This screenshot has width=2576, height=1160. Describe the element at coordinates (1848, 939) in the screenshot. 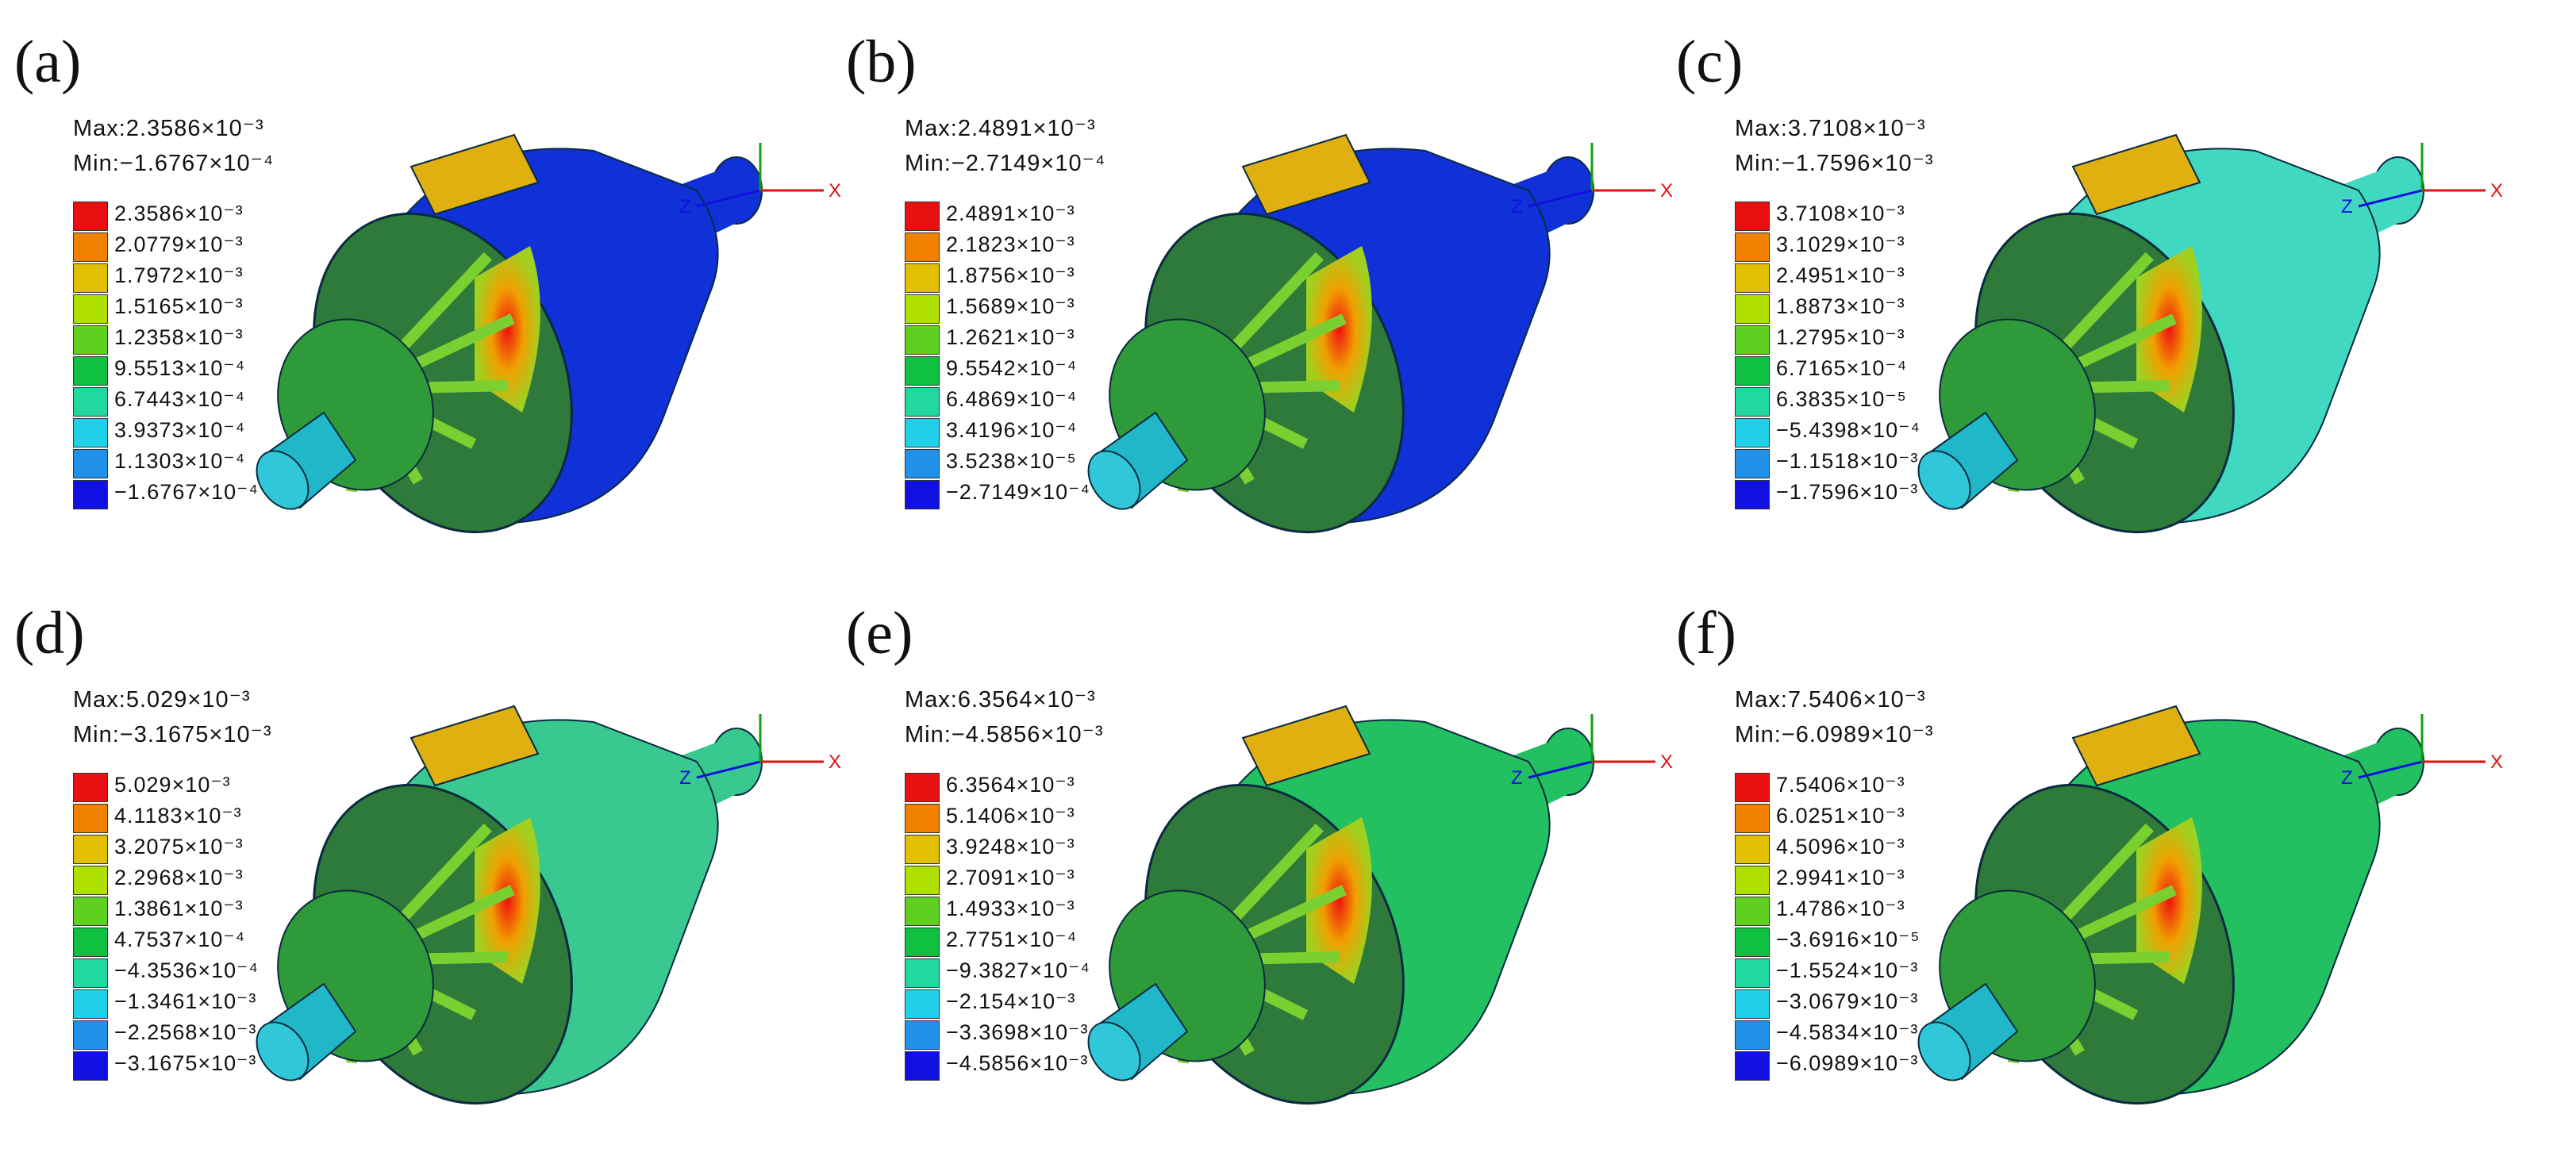

I see `legend-tick-label: −3.6916×10⁻⁵` at that location.